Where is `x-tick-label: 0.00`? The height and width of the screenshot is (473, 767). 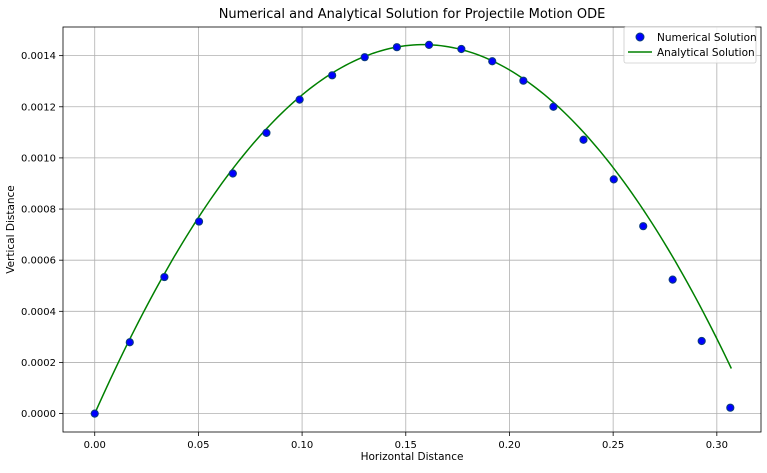
x-tick-label: 0.00 is located at coordinates (95, 445).